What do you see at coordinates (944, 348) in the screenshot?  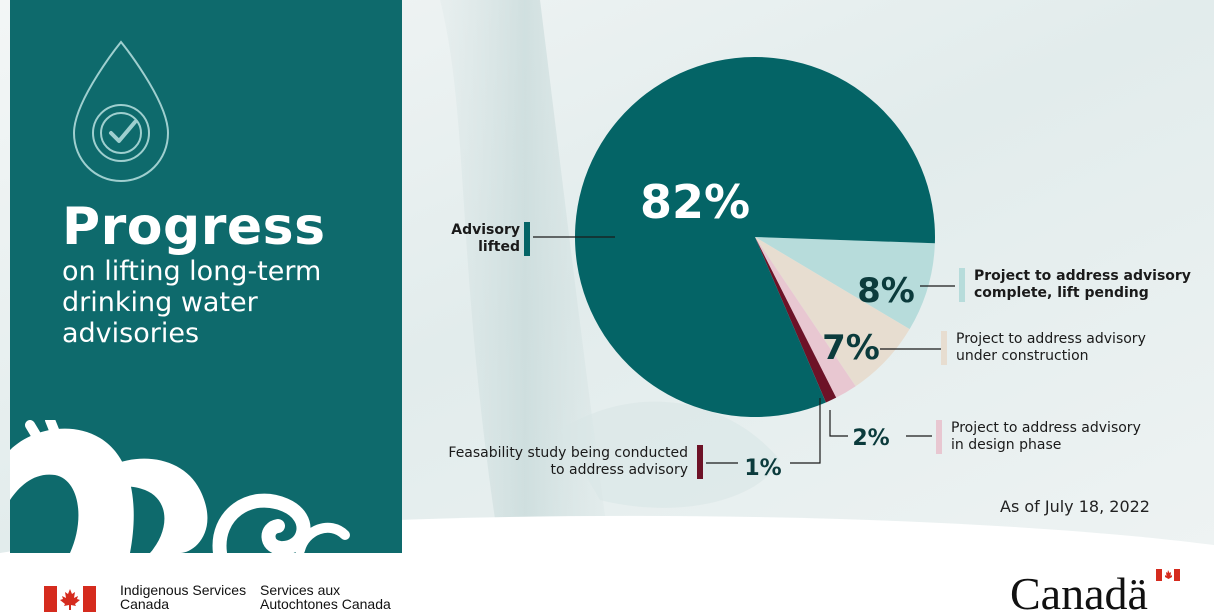 I see `legend-bar-construction` at bounding box center [944, 348].